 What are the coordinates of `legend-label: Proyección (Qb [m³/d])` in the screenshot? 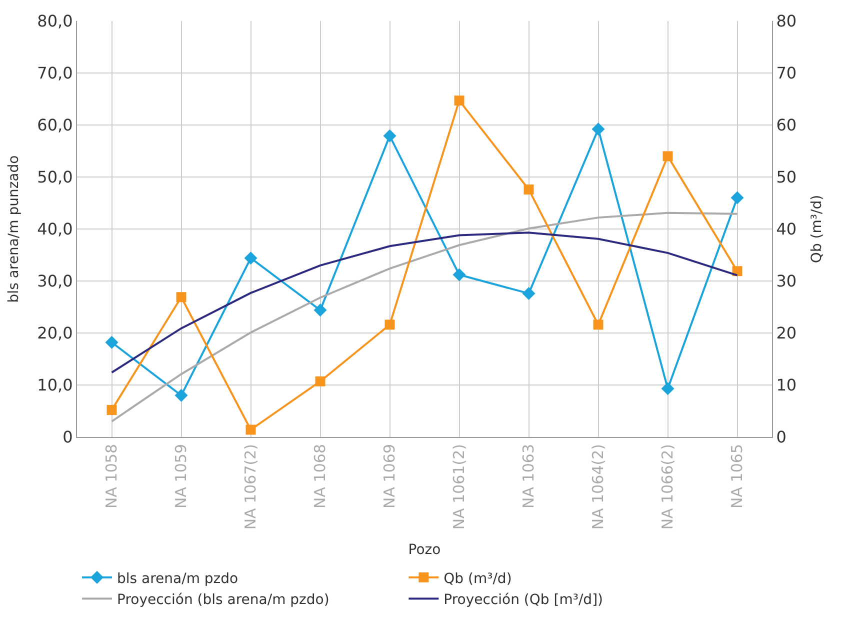 It's located at (523, 600).